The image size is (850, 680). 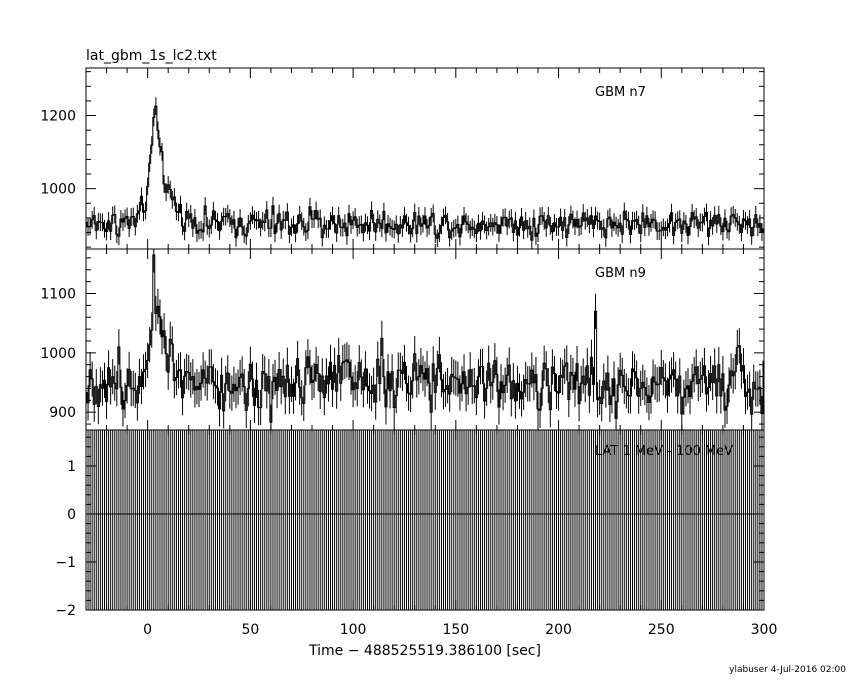 What do you see at coordinates (455, 630) in the screenshot?
I see `x-tick-label: 150` at bounding box center [455, 630].